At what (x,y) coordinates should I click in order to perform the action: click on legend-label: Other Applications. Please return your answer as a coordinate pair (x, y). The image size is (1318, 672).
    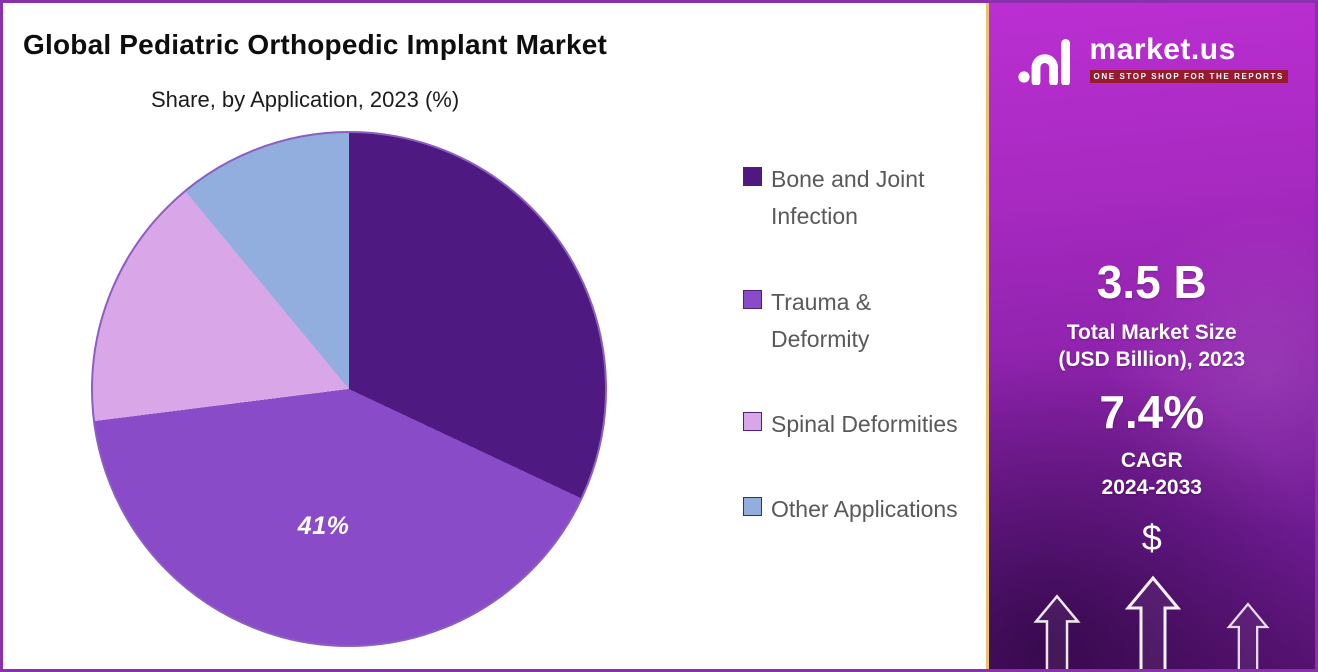
    Looking at the image, I should click on (864, 509).